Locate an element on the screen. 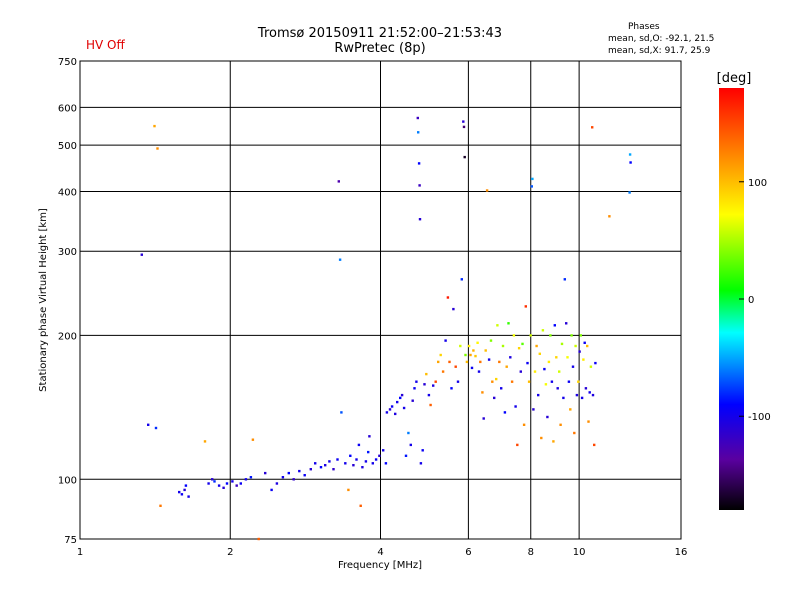 This screenshot has width=800, height=600. x-tick-label: 8 is located at coordinates (531, 552).